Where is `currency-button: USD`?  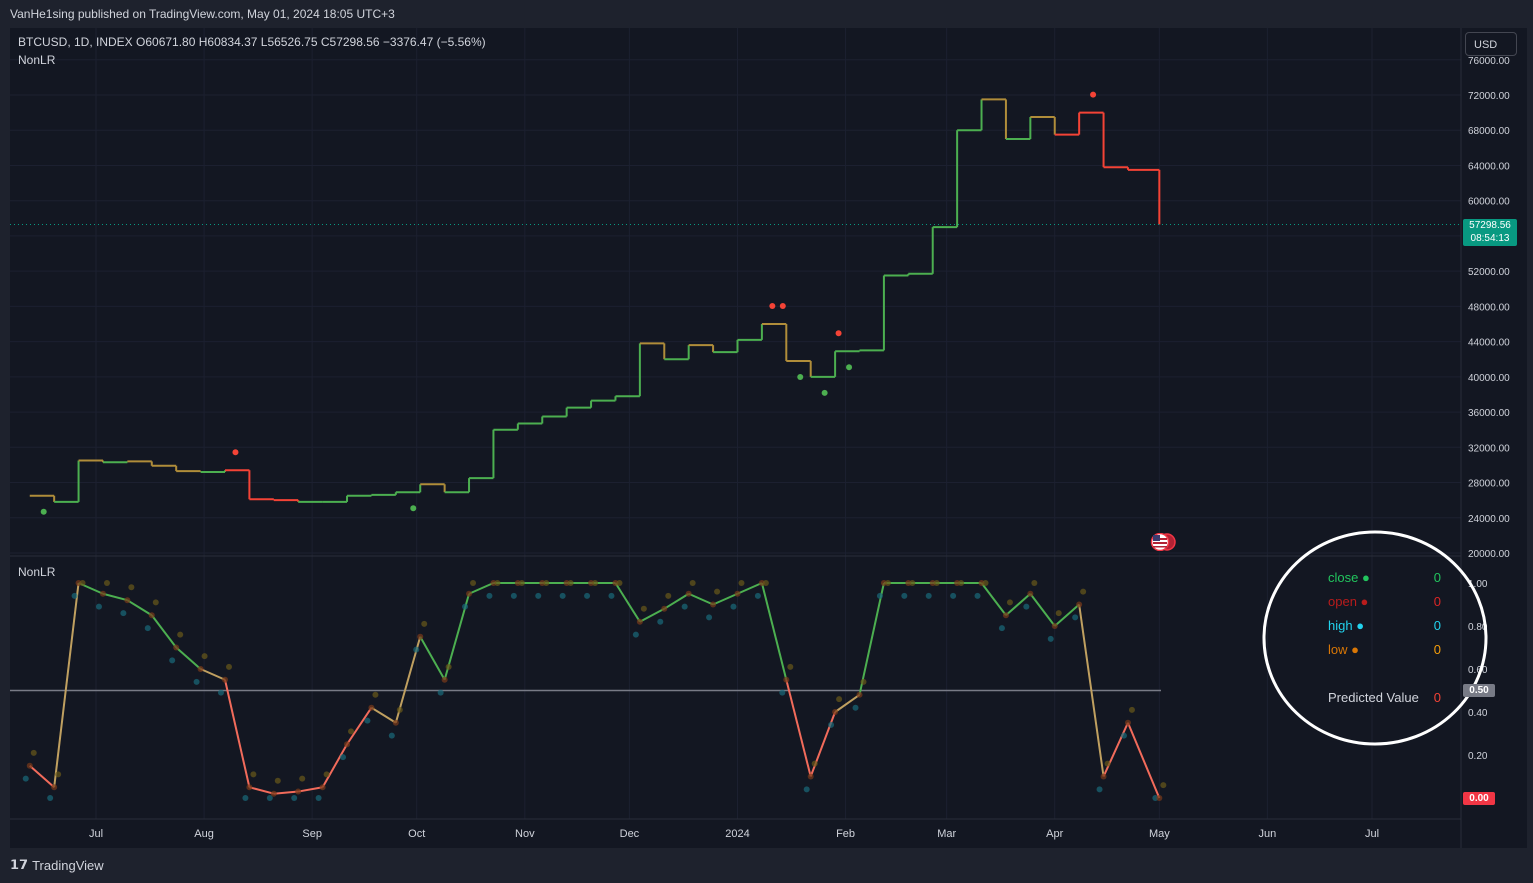
currency-button: USD is located at coordinates (1491, 44).